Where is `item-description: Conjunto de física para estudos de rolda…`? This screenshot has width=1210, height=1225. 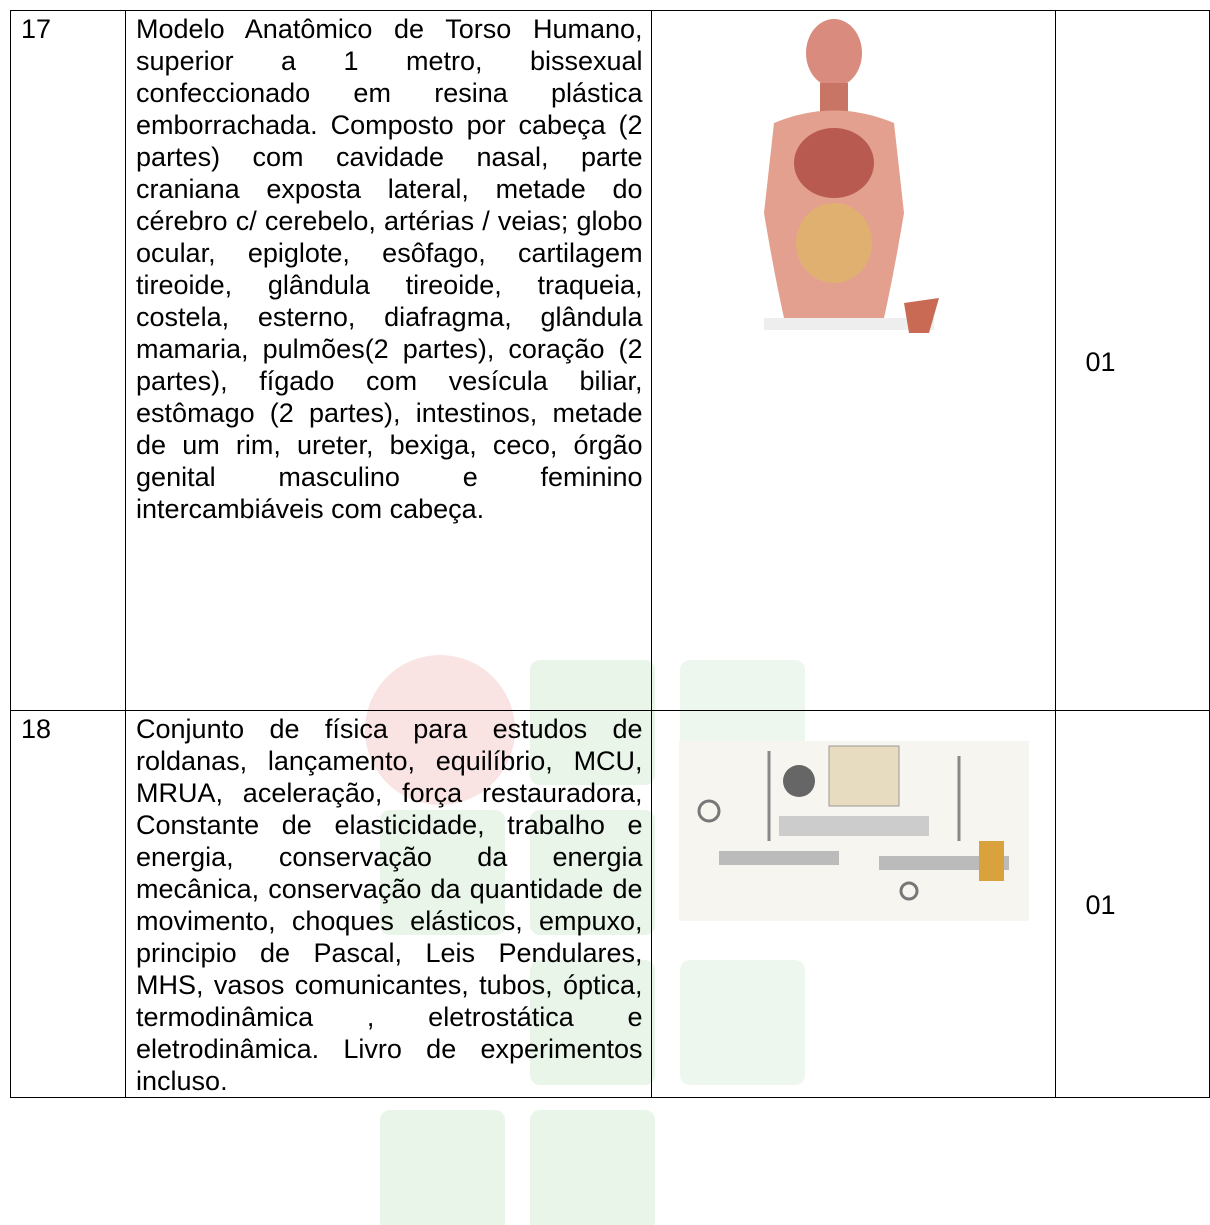 item-description: Conjunto de física para estudos de rolda… is located at coordinates (388, 904).